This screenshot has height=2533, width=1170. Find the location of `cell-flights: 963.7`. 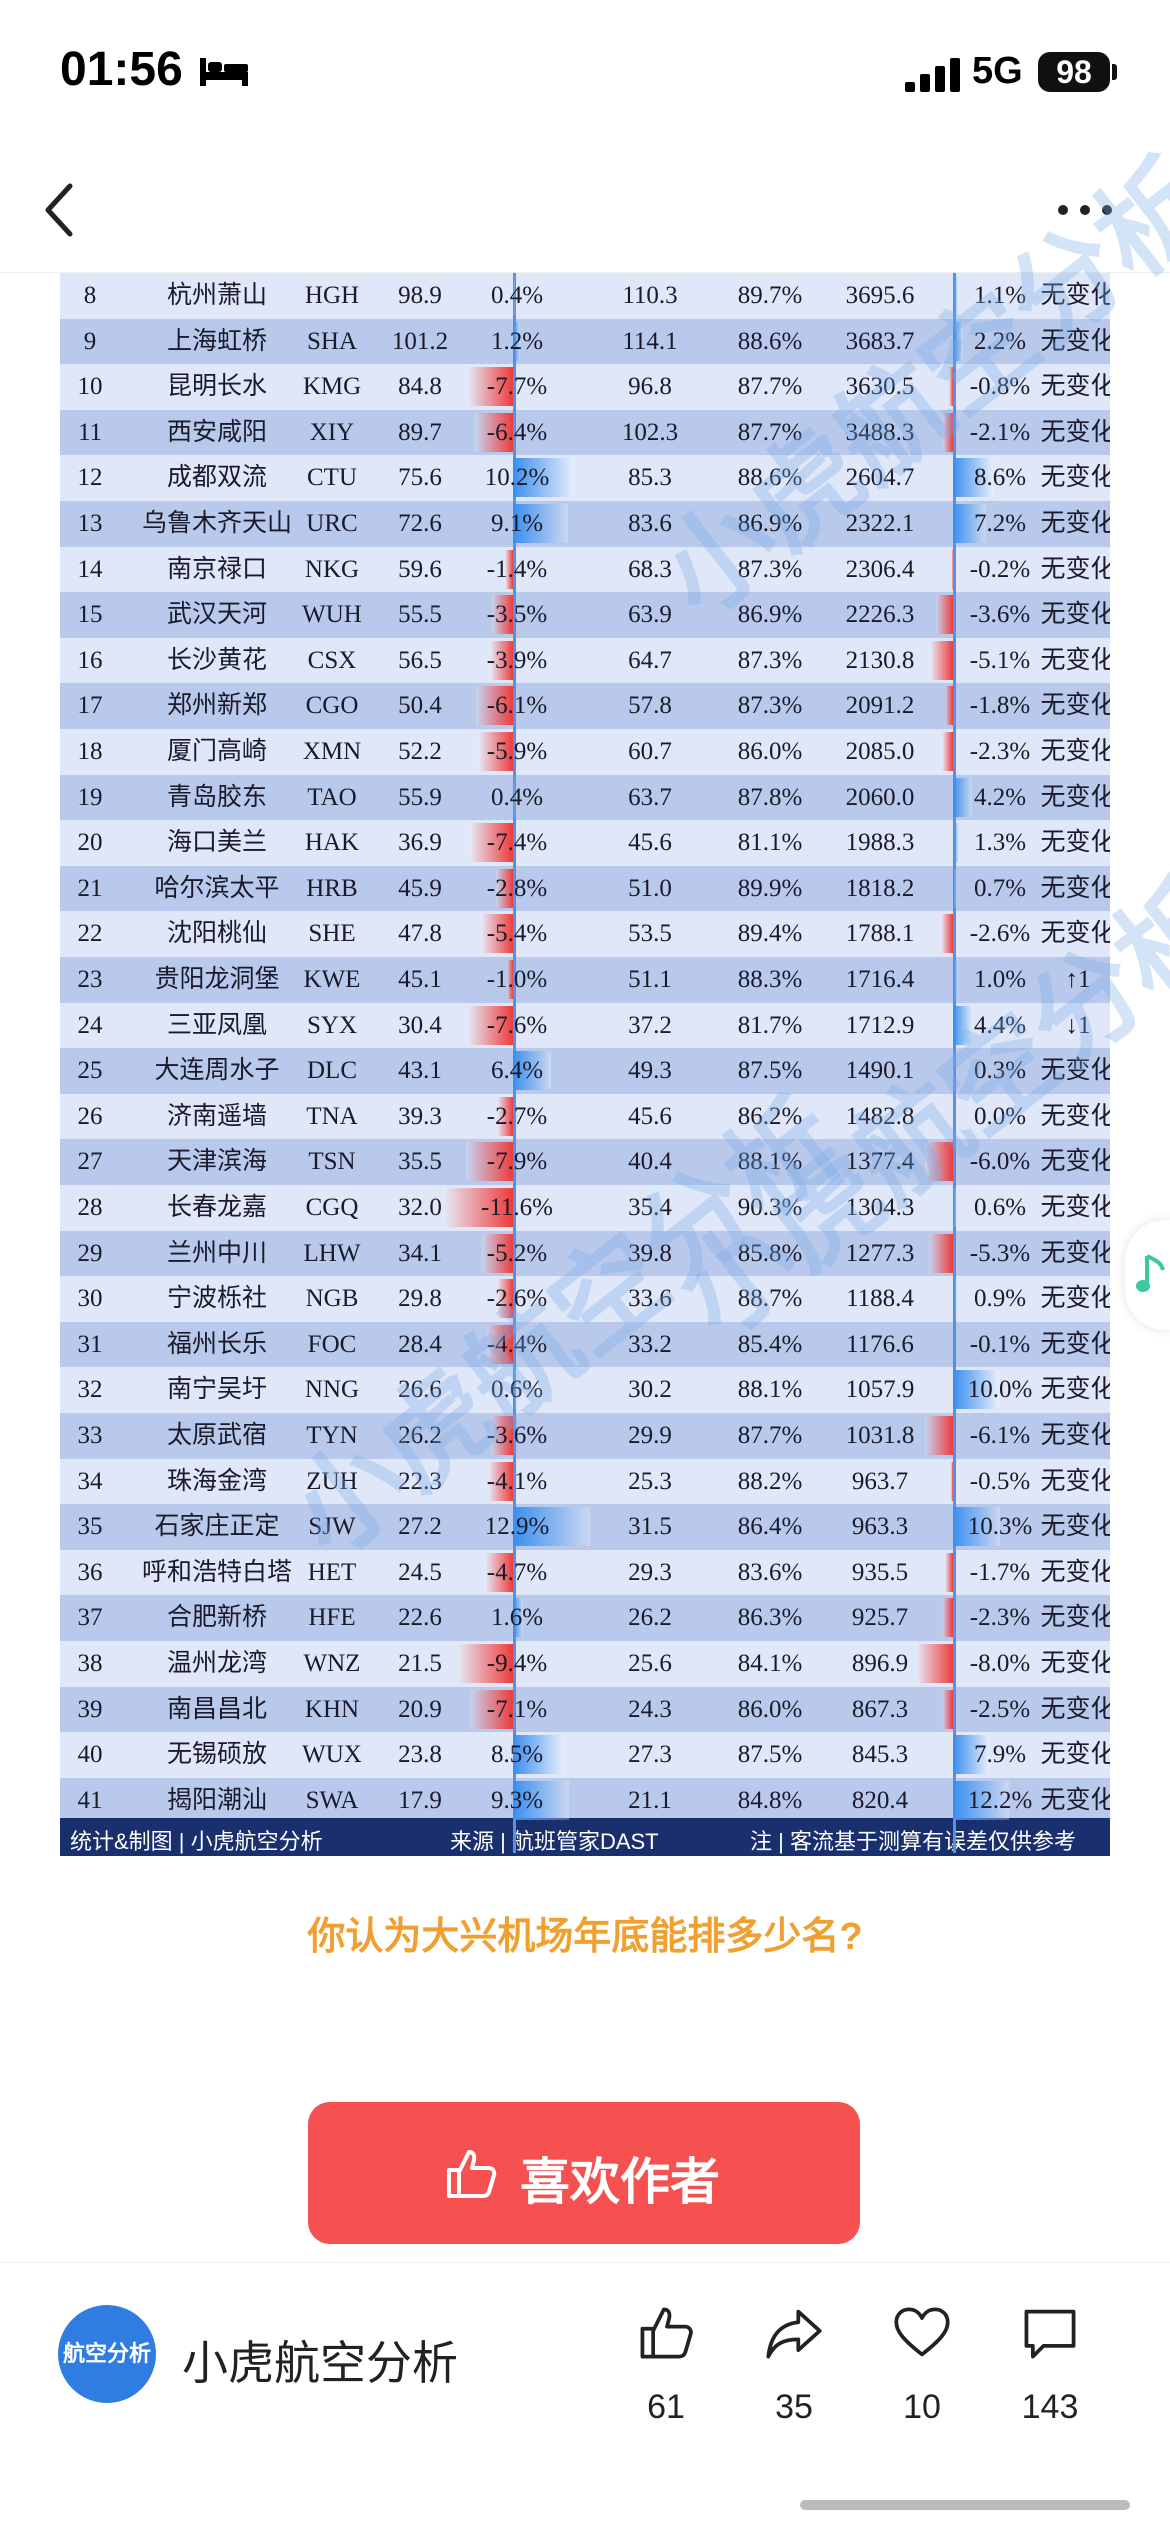

cell-flights: 963.7 is located at coordinates (880, 1482).